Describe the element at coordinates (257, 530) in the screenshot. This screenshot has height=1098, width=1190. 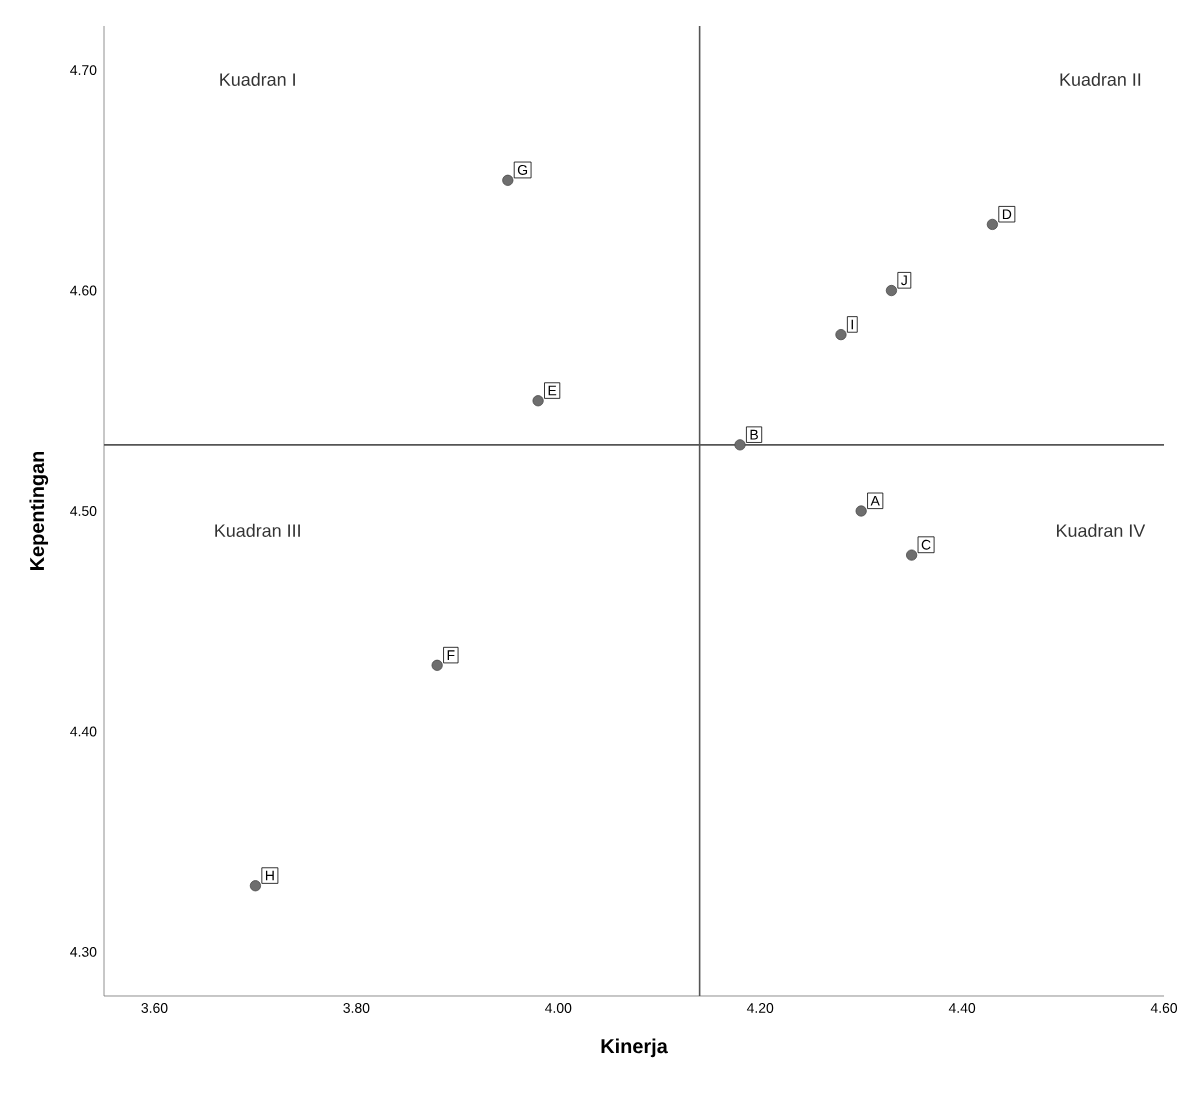
I see `annotation: Kuadran III` at that location.